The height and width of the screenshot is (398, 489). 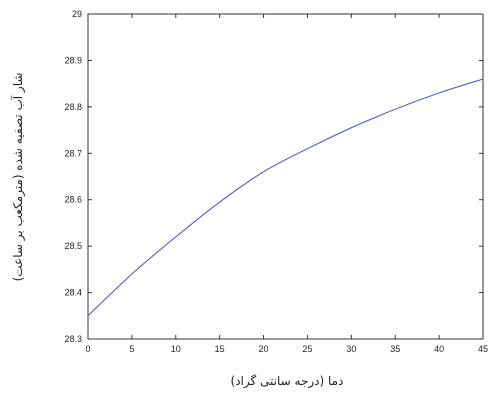 I want to click on y-tick-label: 29, so click(x=77, y=14).